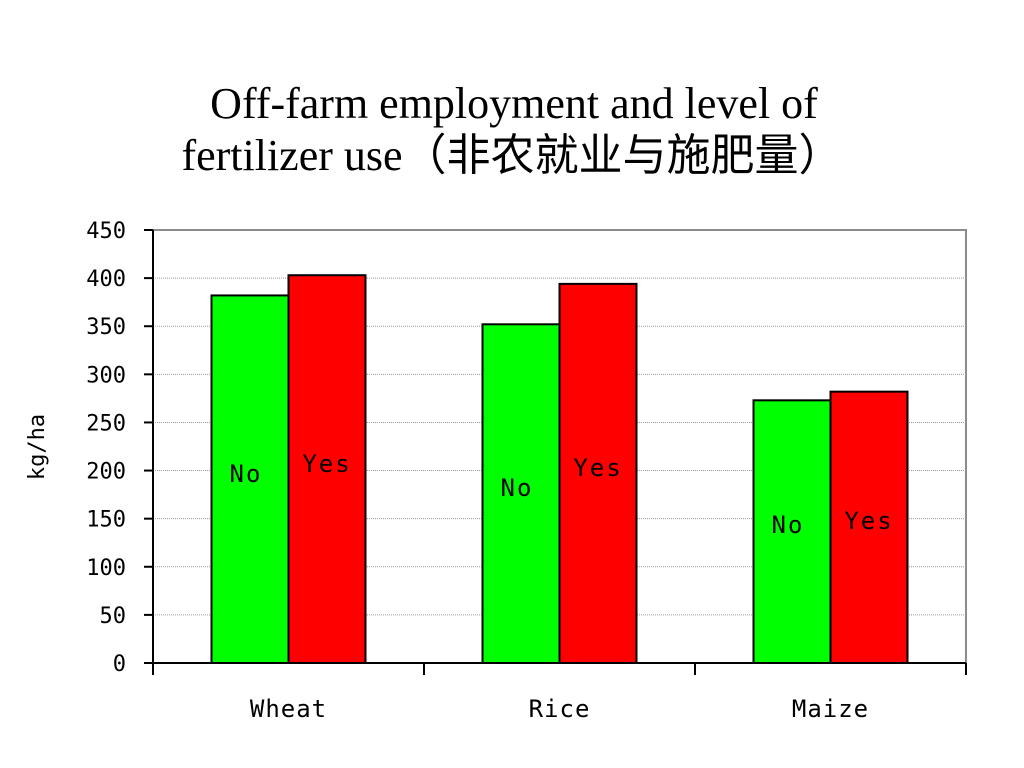  Describe the element at coordinates (560, 709) in the screenshot. I see `x-tick-label-rice: Rice` at that location.